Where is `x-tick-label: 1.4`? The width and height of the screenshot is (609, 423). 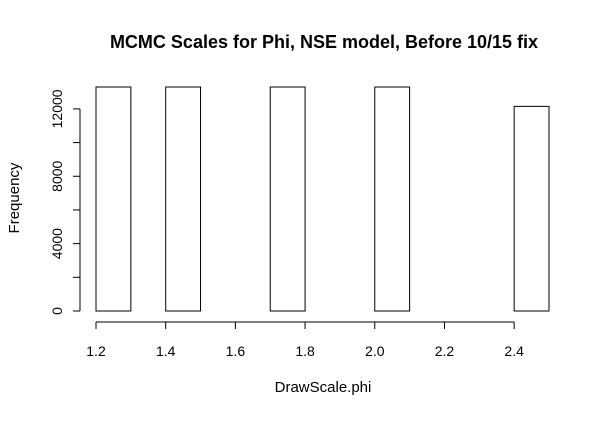
x-tick-label: 1.4 is located at coordinates (166, 351).